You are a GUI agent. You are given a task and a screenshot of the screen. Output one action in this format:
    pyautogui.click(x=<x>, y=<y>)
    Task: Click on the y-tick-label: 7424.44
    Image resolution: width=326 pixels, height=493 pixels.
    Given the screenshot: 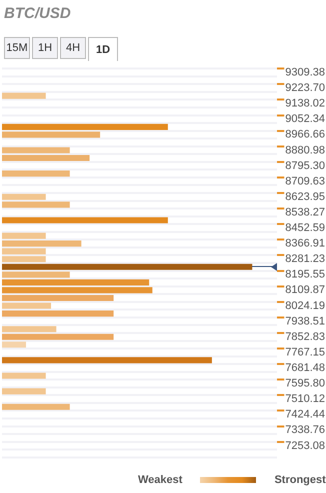 What is the action you would take?
    pyautogui.click(x=305, y=414)
    